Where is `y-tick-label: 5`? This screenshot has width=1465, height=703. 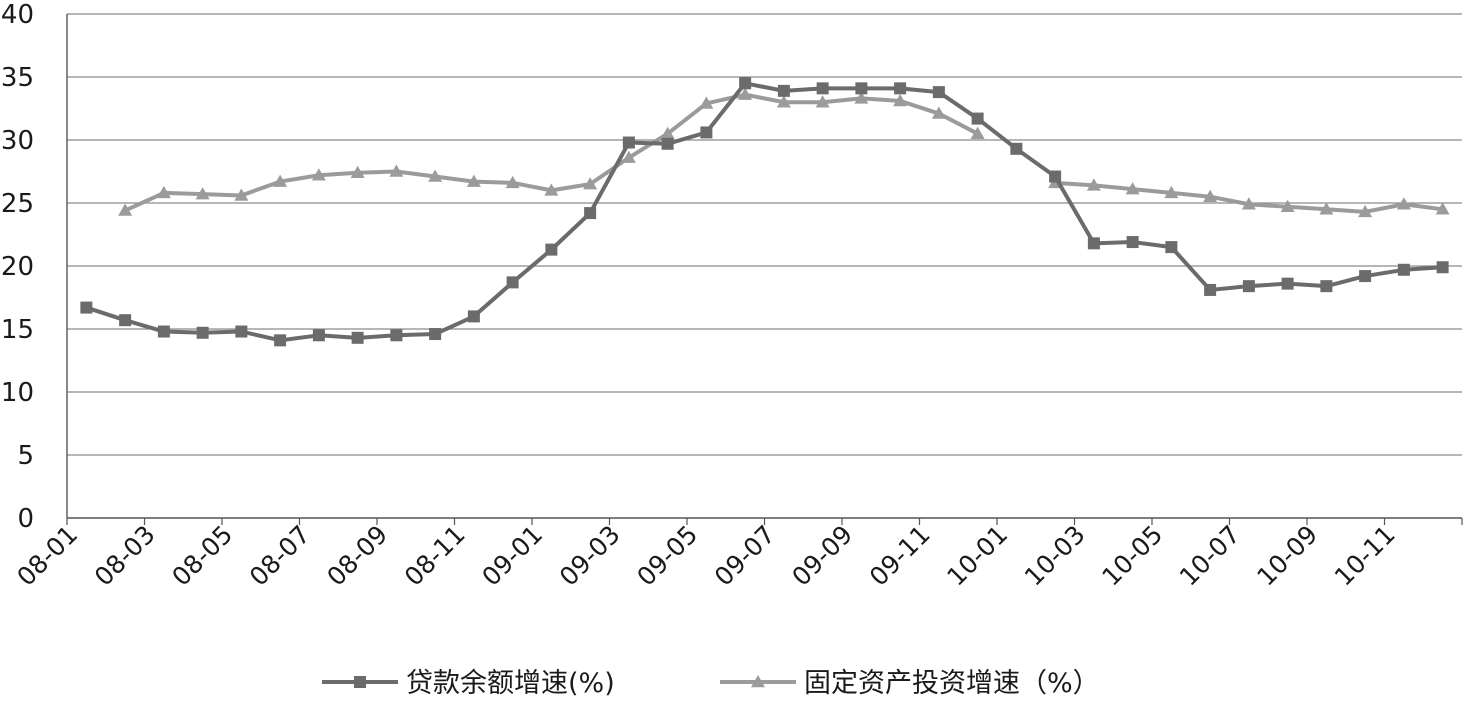
y-tick-label: 5 is located at coordinates (25, 456).